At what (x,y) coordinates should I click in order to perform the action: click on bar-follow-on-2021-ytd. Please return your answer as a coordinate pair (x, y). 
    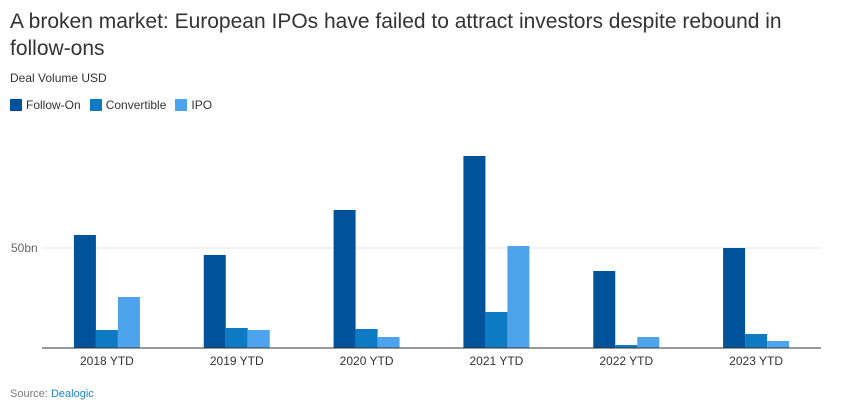
    Looking at the image, I should click on (474, 252).